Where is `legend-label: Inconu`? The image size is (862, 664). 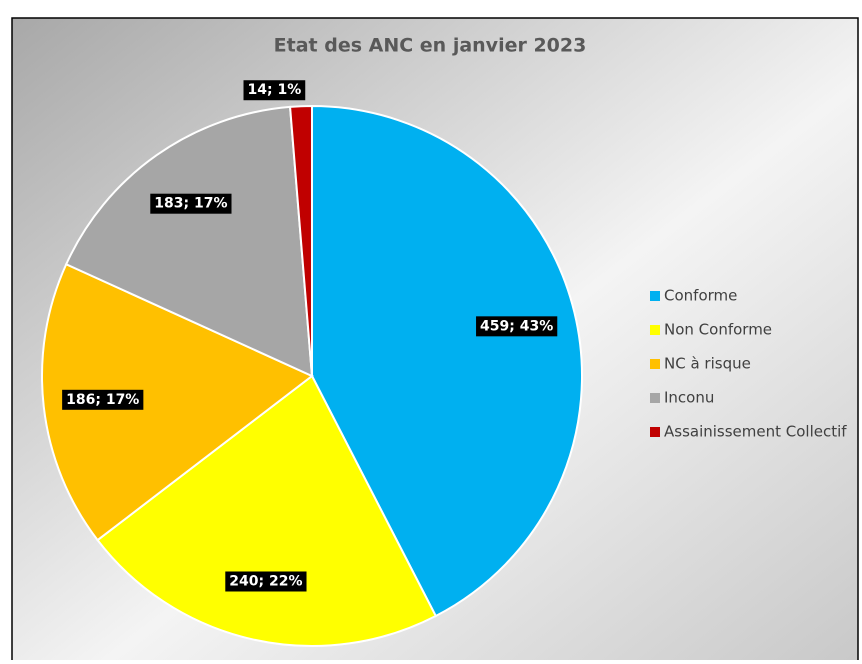 legend-label: Inconu is located at coordinates (689, 398).